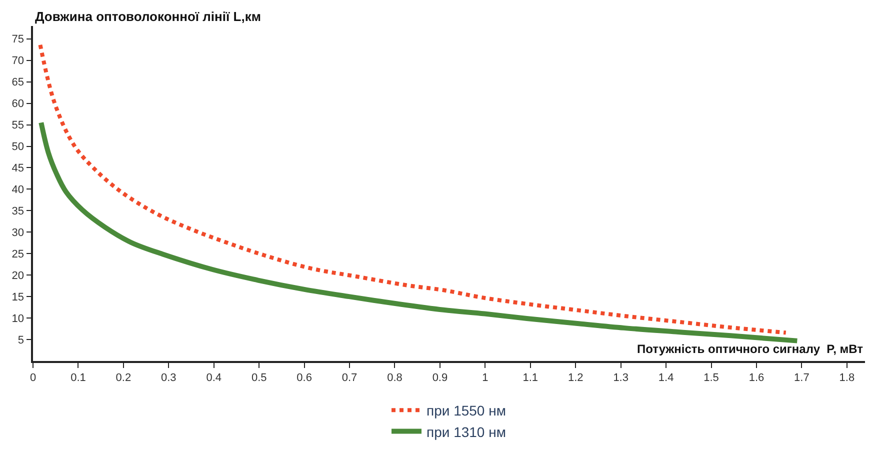 The width and height of the screenshot is (877, 459). What do you see at coordinates (350, 378) in the screenshot?
I see `x-tick-label: 0.7` at bounding box center [350, 378].